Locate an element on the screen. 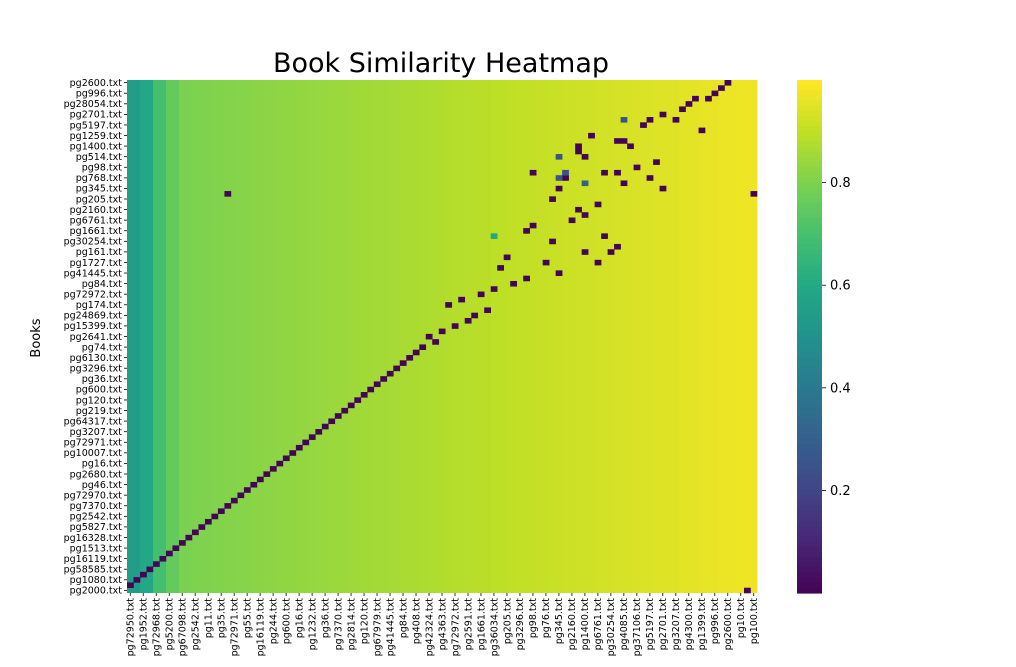 The width and height of the screenshot is (1016, 667). y-tick-label: pg72971.txt is located at coordinates (93, 443).